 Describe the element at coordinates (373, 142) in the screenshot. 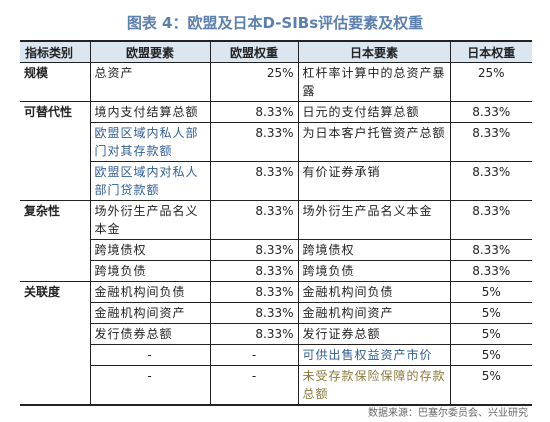

I see `jp-factor: 为日本客户托管资产总额` at that location.